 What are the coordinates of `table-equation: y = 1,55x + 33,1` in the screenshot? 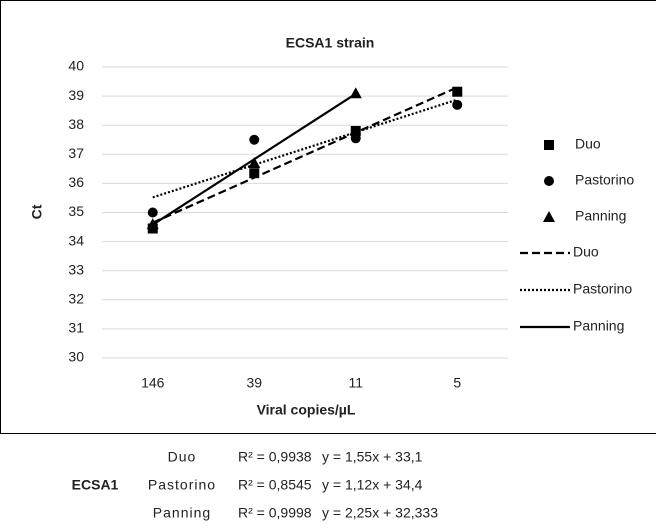 It's located at (372, 457).